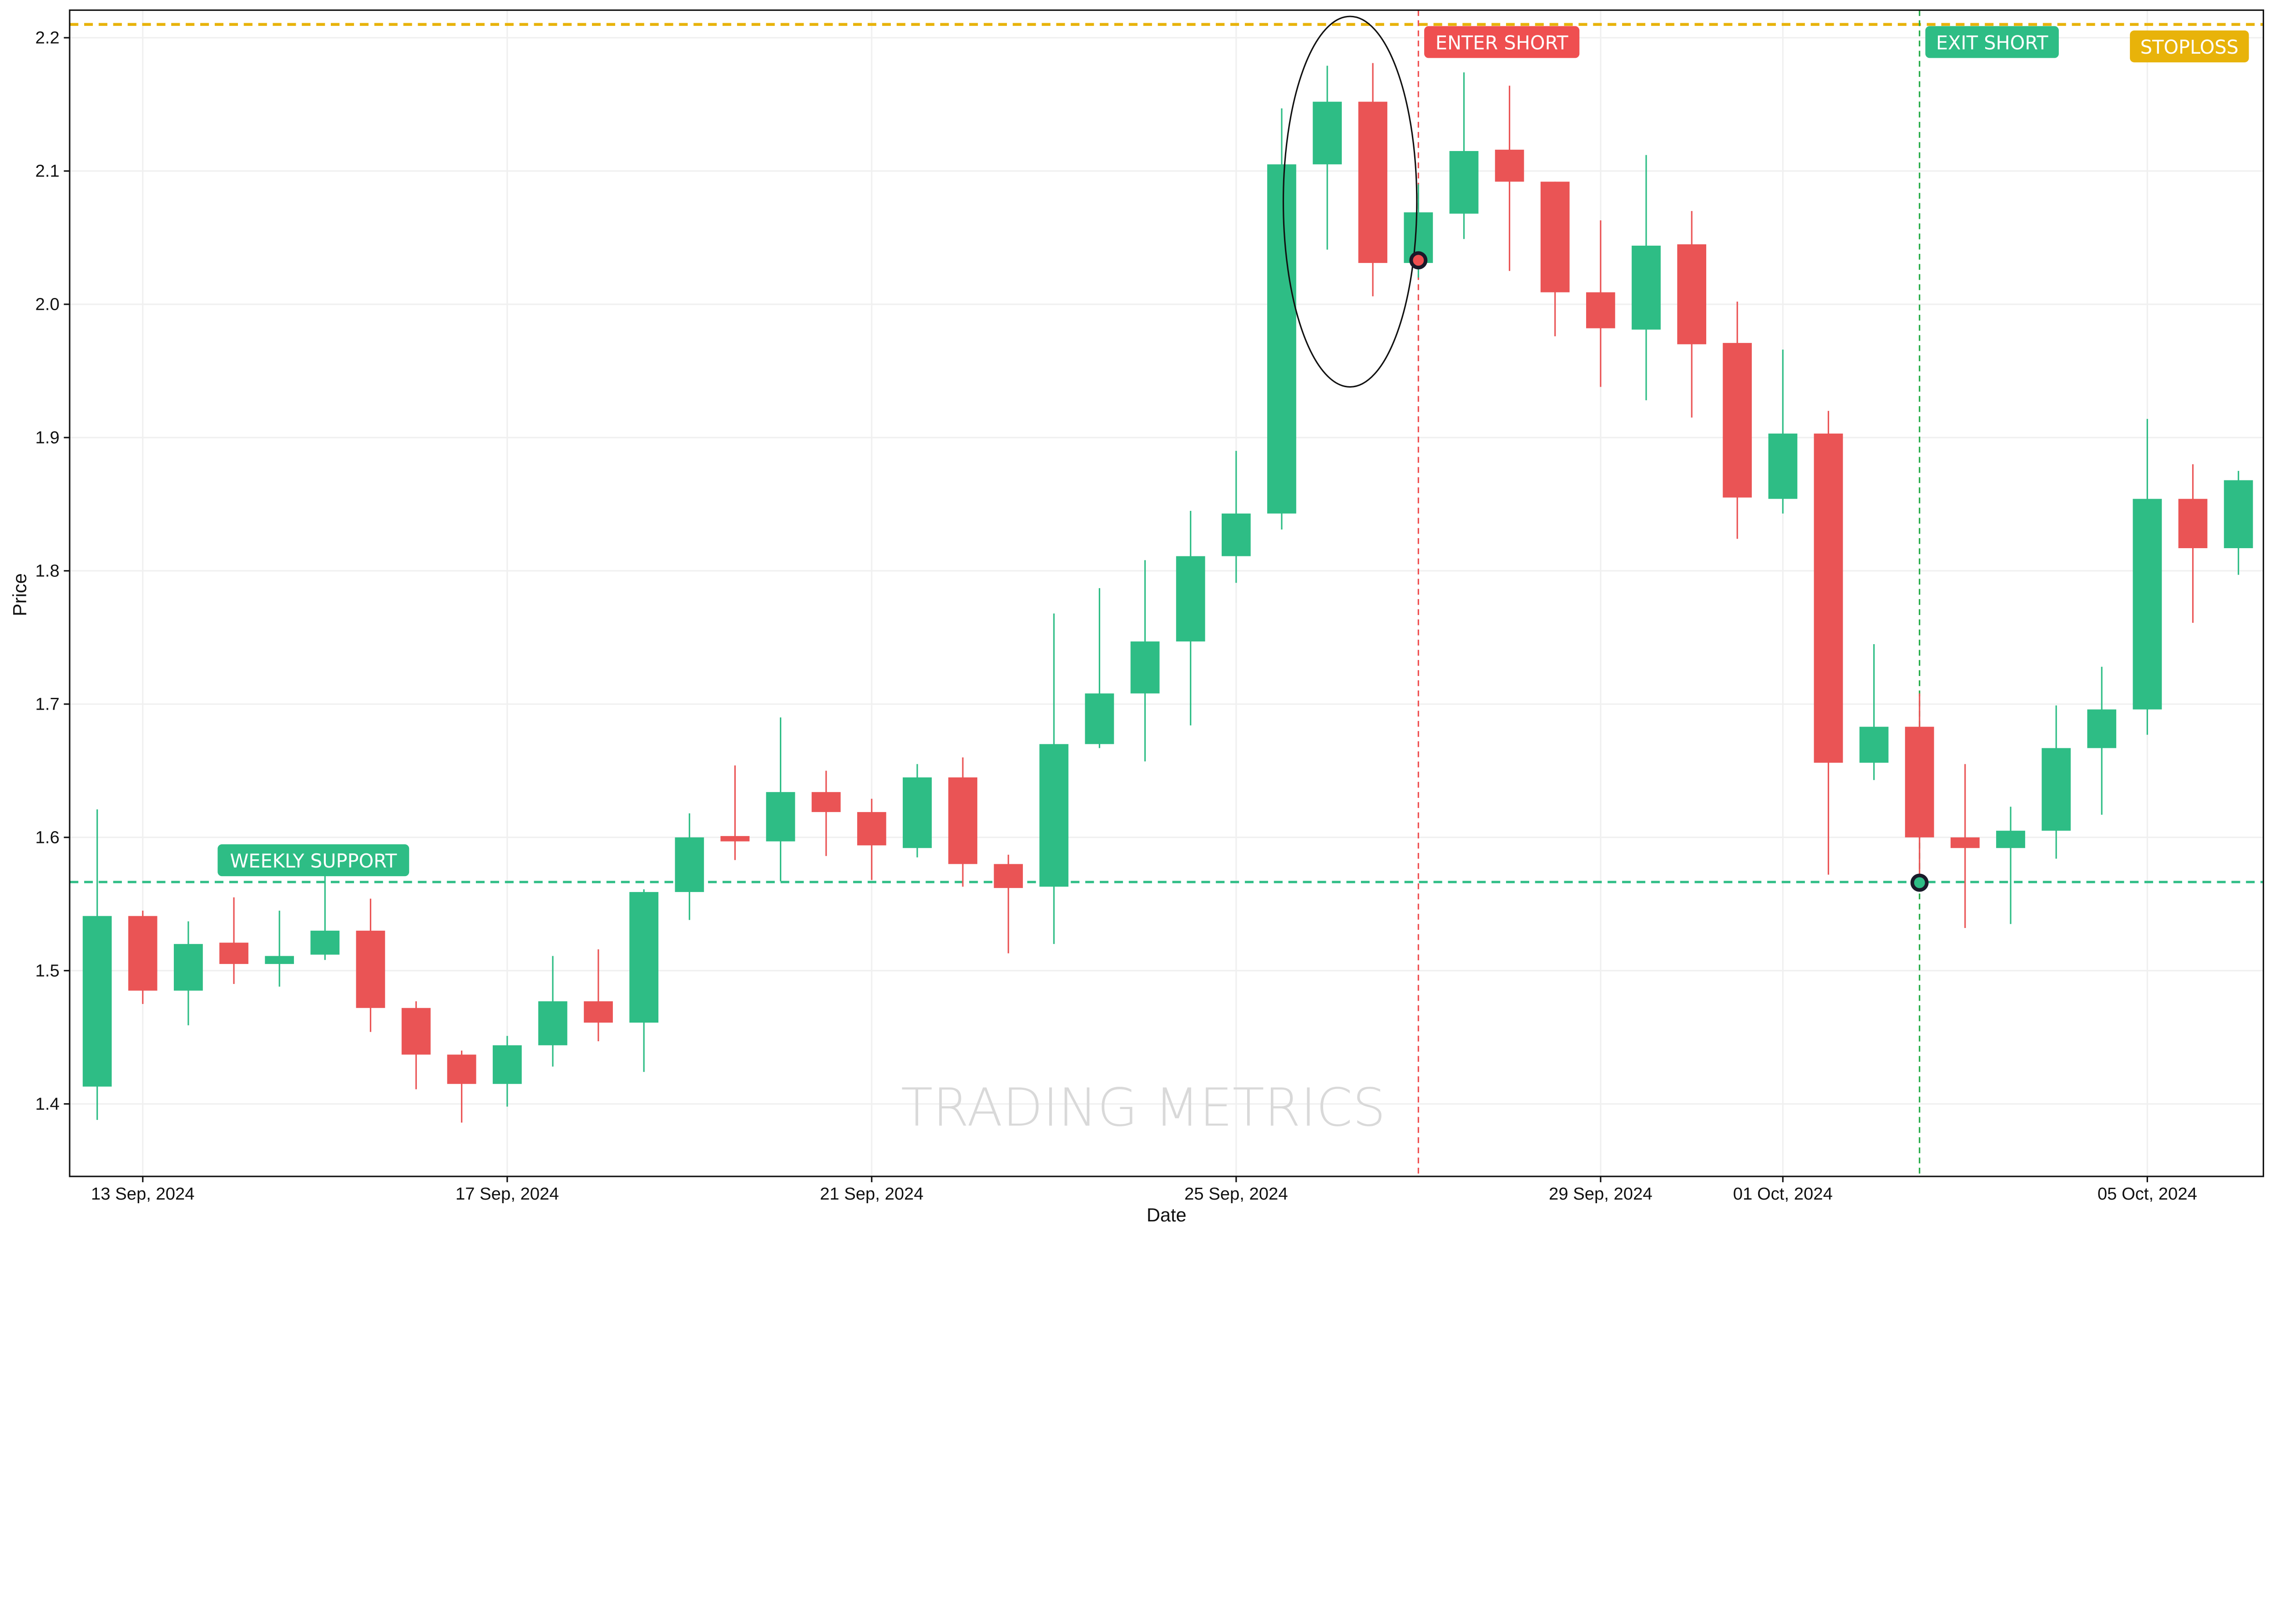 Image resolution: width=2275 pixels, height=1624 pixels. What do you see at coordinates (48, 171) in the screenshot?
I see `y-tick-label: 2.1` at bounding box center [48, 171].